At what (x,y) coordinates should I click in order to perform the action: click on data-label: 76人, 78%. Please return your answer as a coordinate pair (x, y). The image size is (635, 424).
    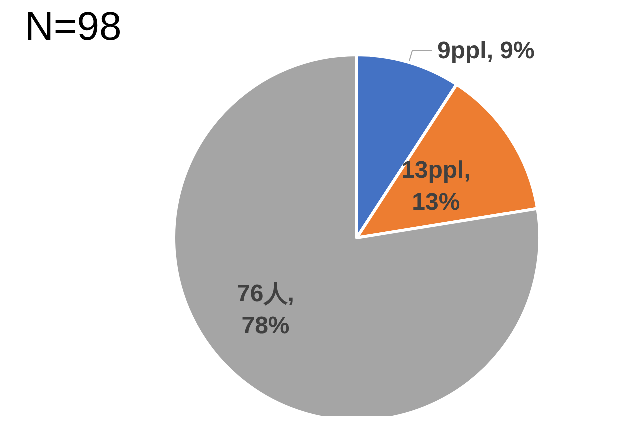
    Looking at the image, I should click on (265, 310).